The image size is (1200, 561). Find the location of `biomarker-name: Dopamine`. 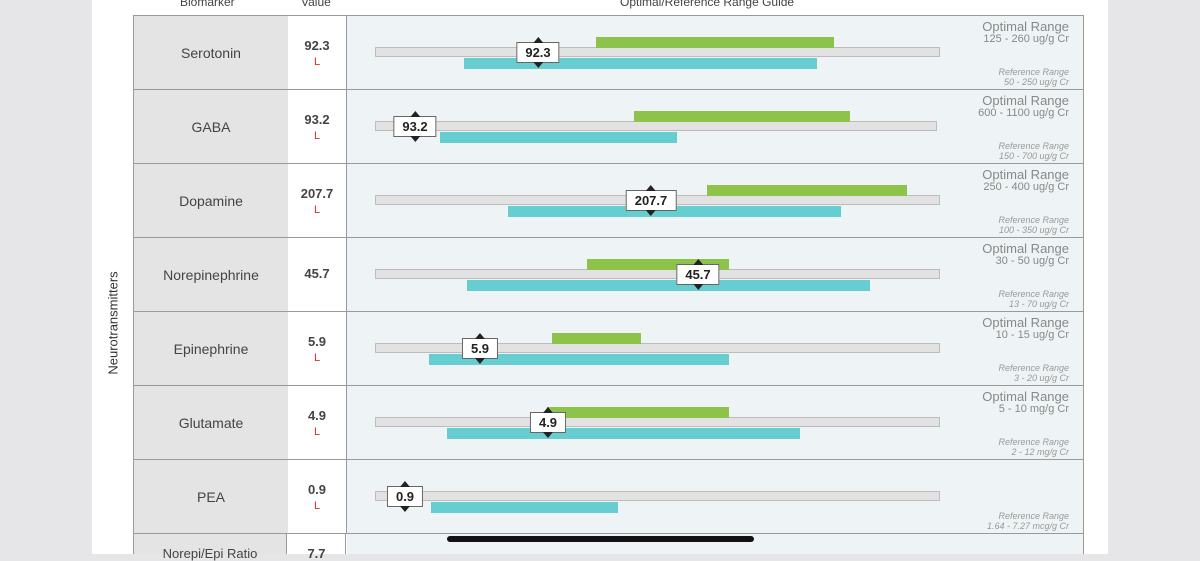

biomarker-name: Dopamine is located at coordinates (211, 200).